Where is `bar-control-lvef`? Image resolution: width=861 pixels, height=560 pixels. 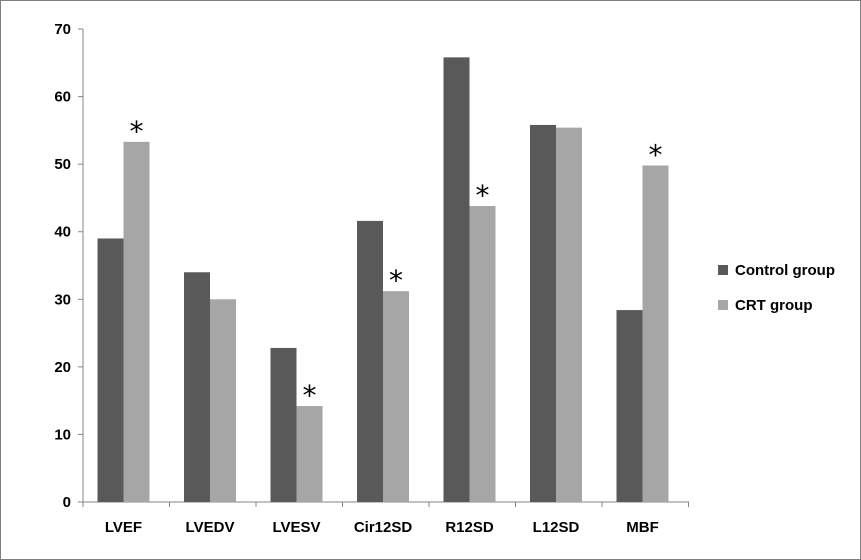 bar-control-lvef is located at coordinates (110, 370).